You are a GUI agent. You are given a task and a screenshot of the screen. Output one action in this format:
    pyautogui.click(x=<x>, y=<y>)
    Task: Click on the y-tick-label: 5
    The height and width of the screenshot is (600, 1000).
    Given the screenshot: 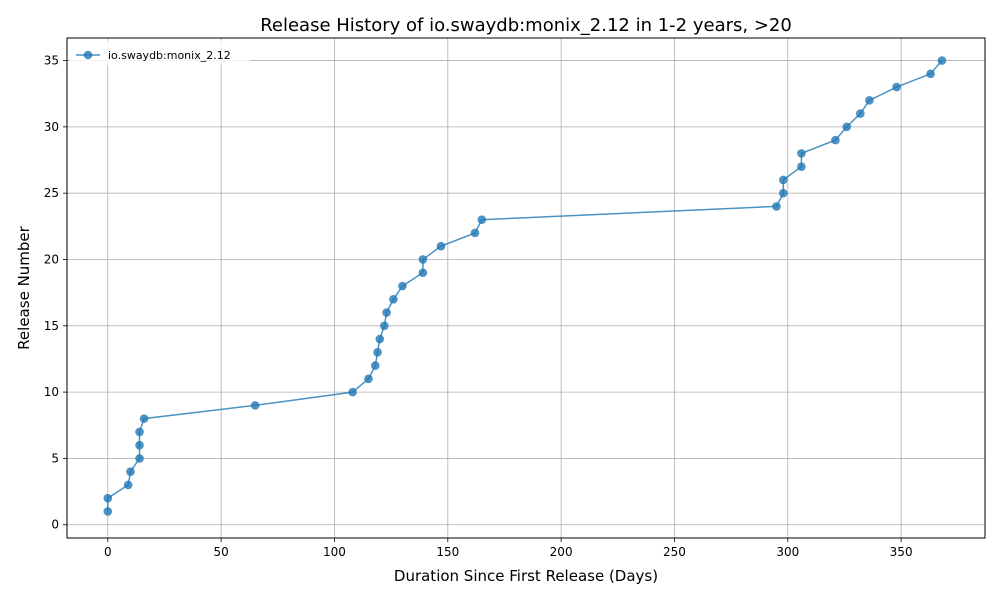 What is the action you would take?
    pyautogui.click(x=55, y=458)
    